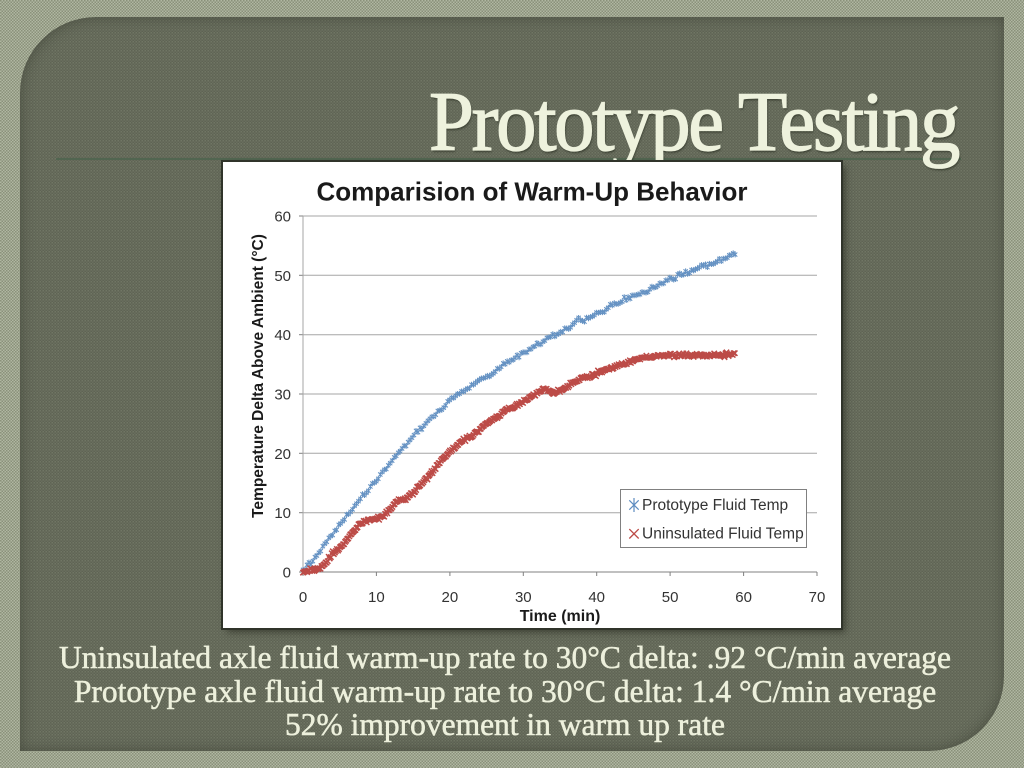 This screenshot has height=768, width=1024. I want to click on svg-text: Prototype Fluid Temp, so click(715, 505).